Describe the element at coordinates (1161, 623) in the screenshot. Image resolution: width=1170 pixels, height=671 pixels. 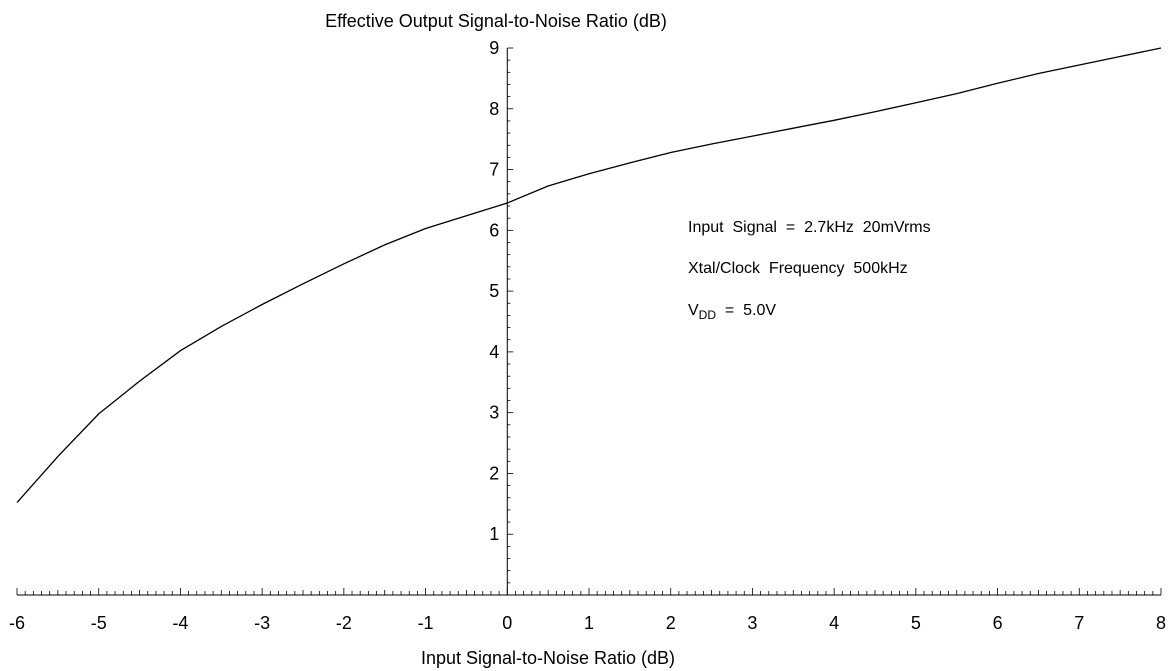
I see `x-tick-label: 8` at that location.